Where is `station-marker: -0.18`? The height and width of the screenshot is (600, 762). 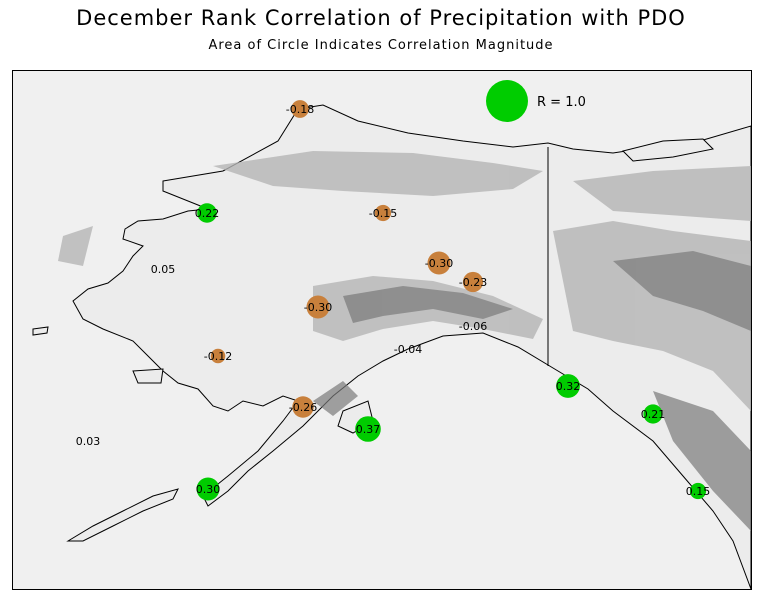 station-marker: -0.18 is located at coordinates (300, 109).